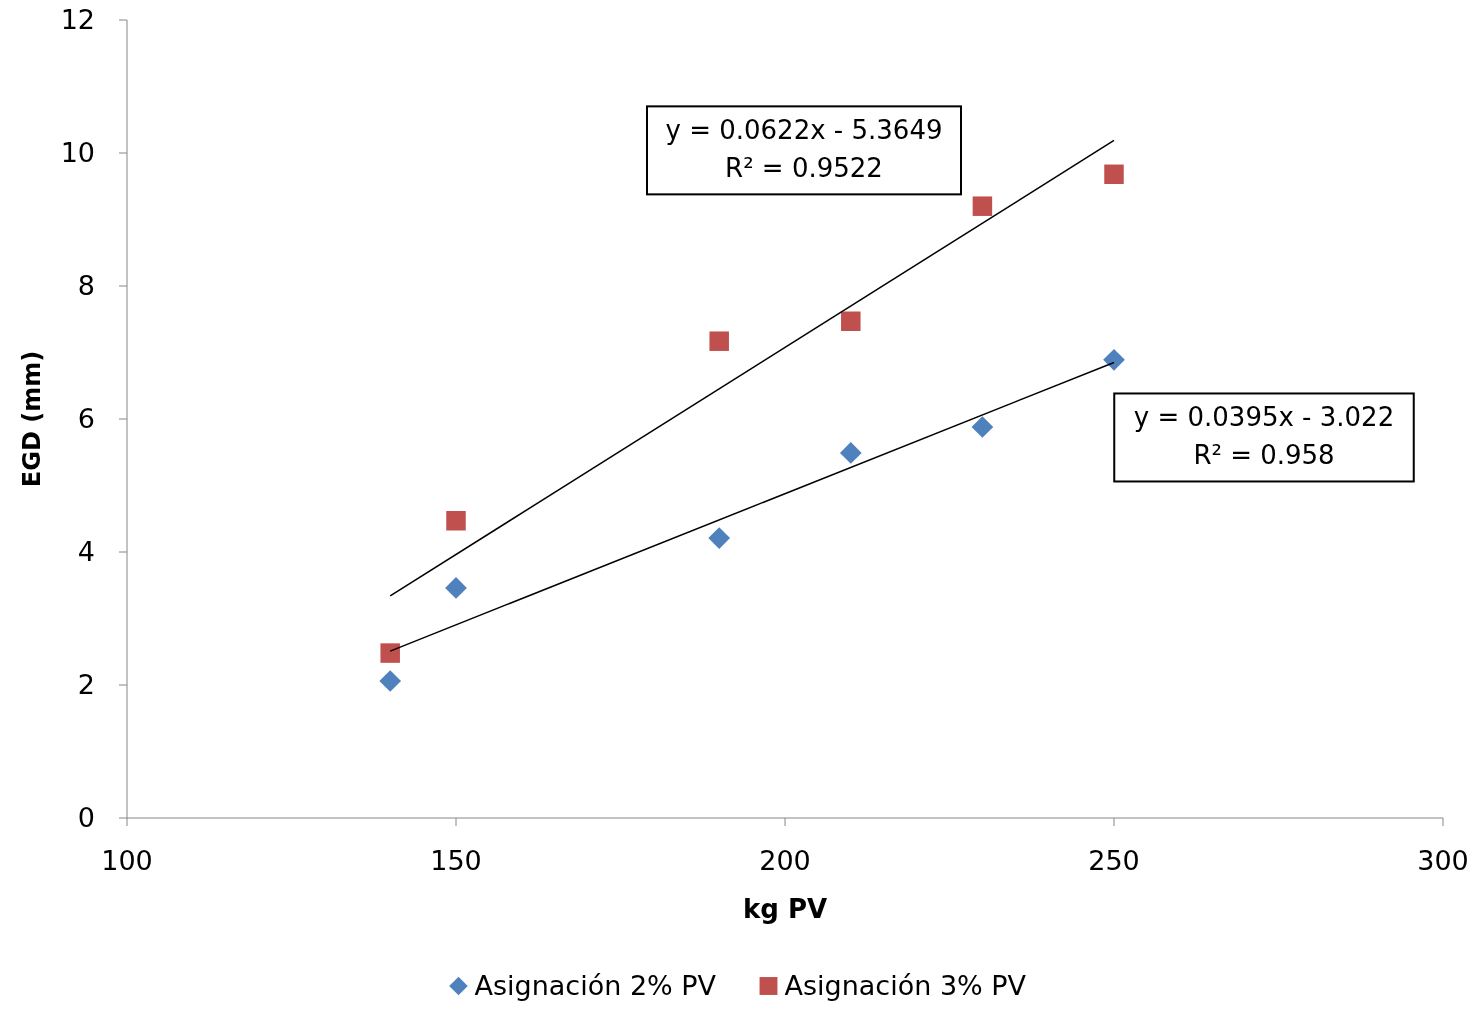  Describe the element at coordinates (86, 817) in the screenshot. I see `y-tick-label: 0` at that location.